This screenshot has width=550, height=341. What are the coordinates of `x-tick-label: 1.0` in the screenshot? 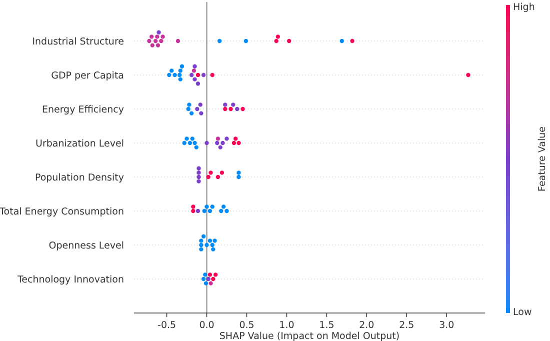 It's located at (286, 325).